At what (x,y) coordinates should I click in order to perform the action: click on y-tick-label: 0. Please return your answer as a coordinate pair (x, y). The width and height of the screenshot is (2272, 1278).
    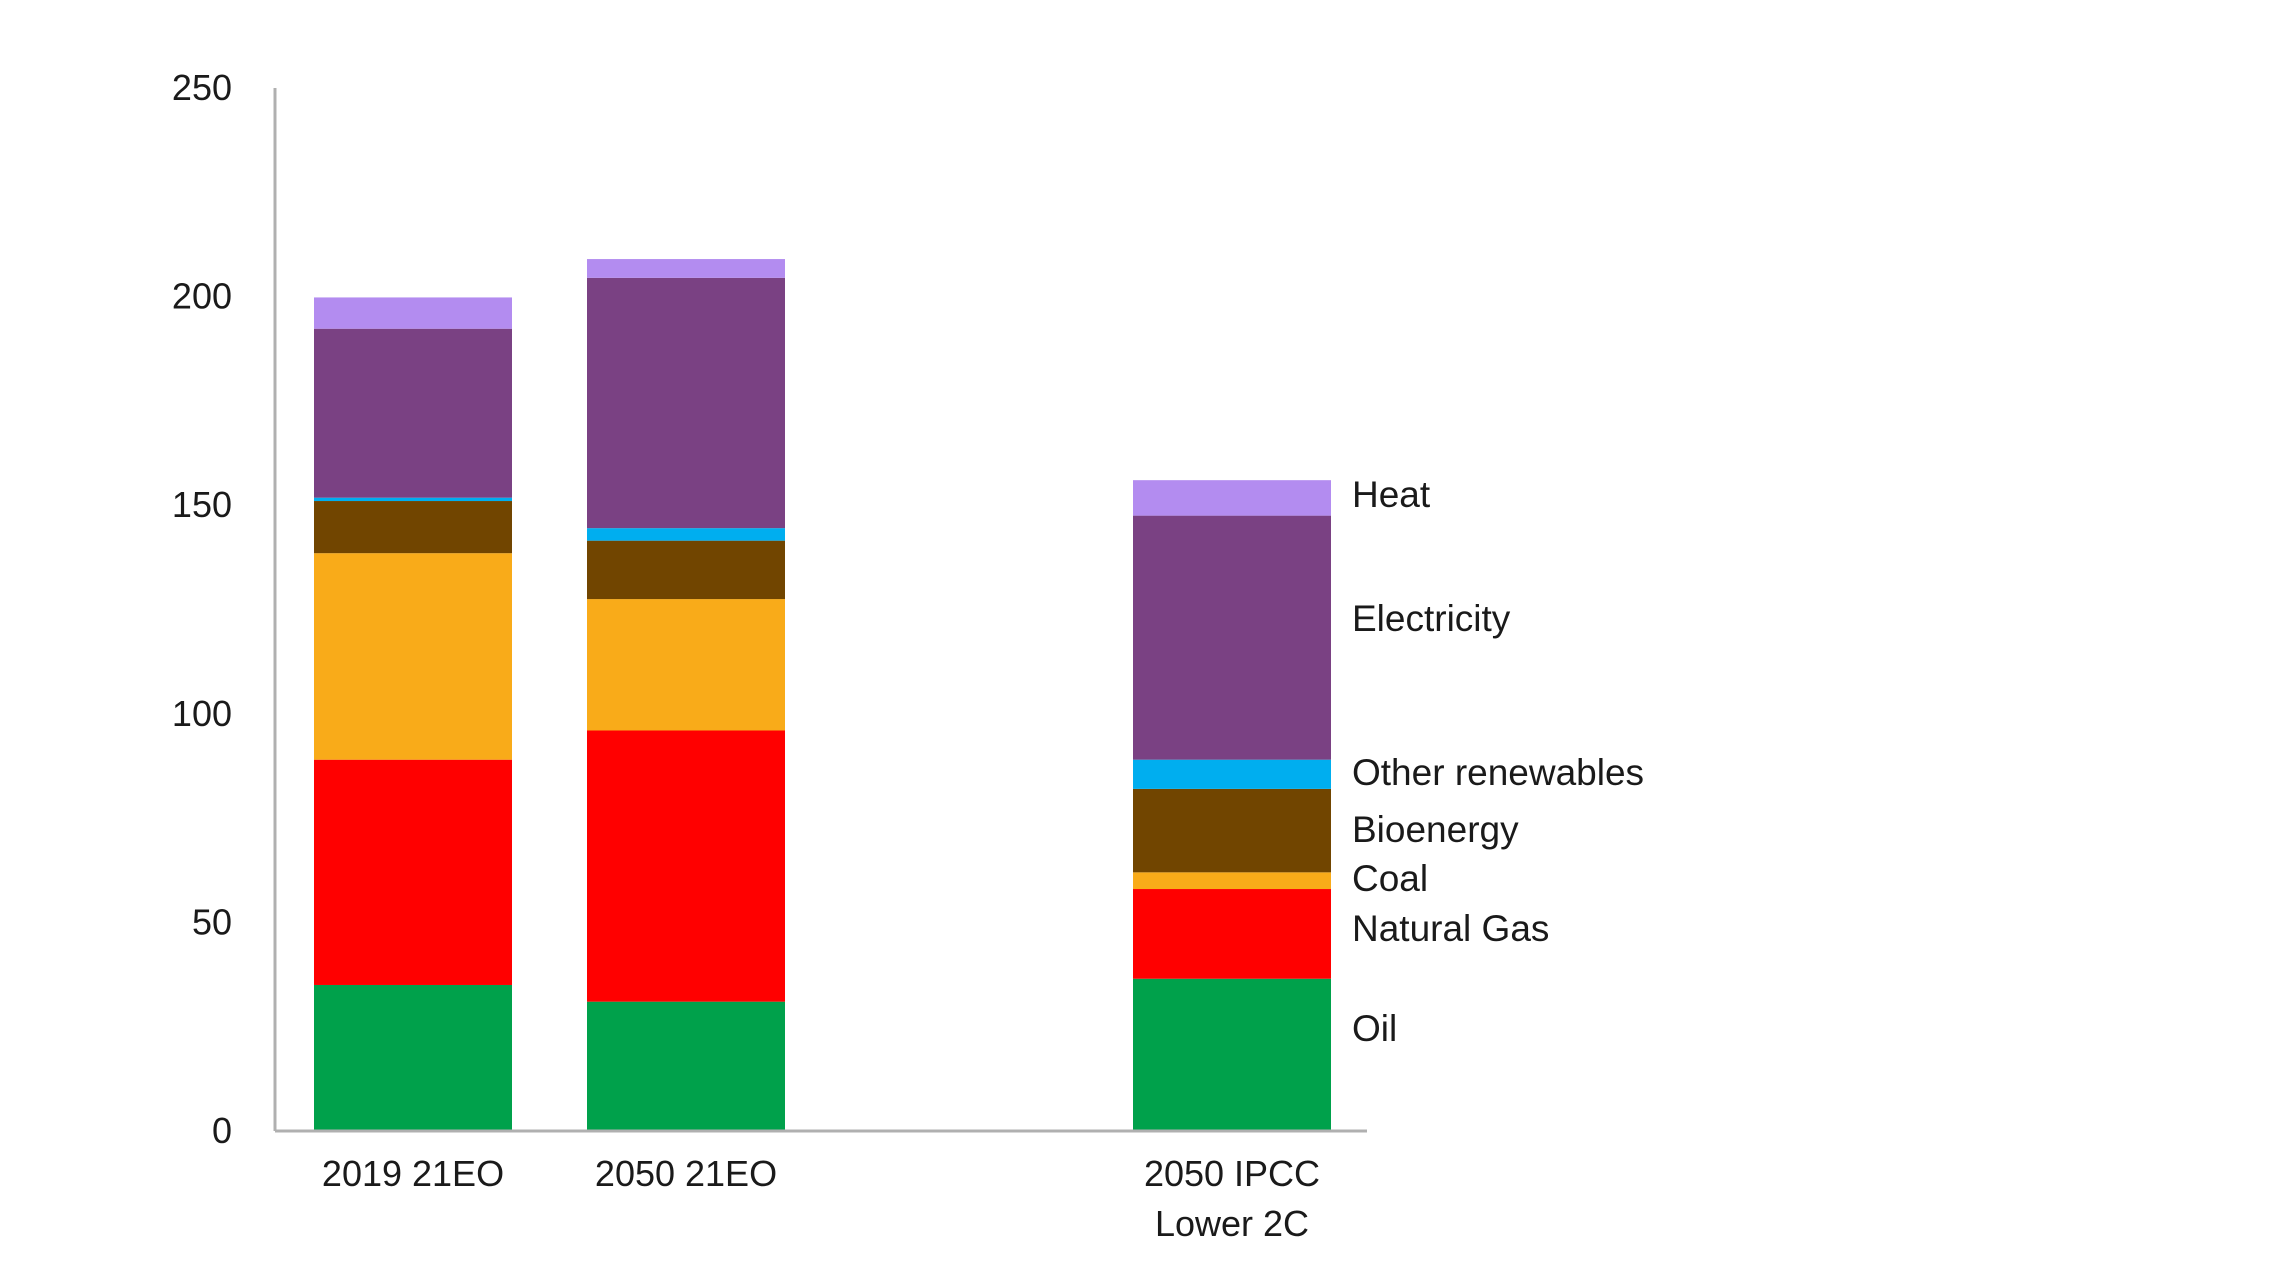
    Looking at the image, I should click on (222, 1130).